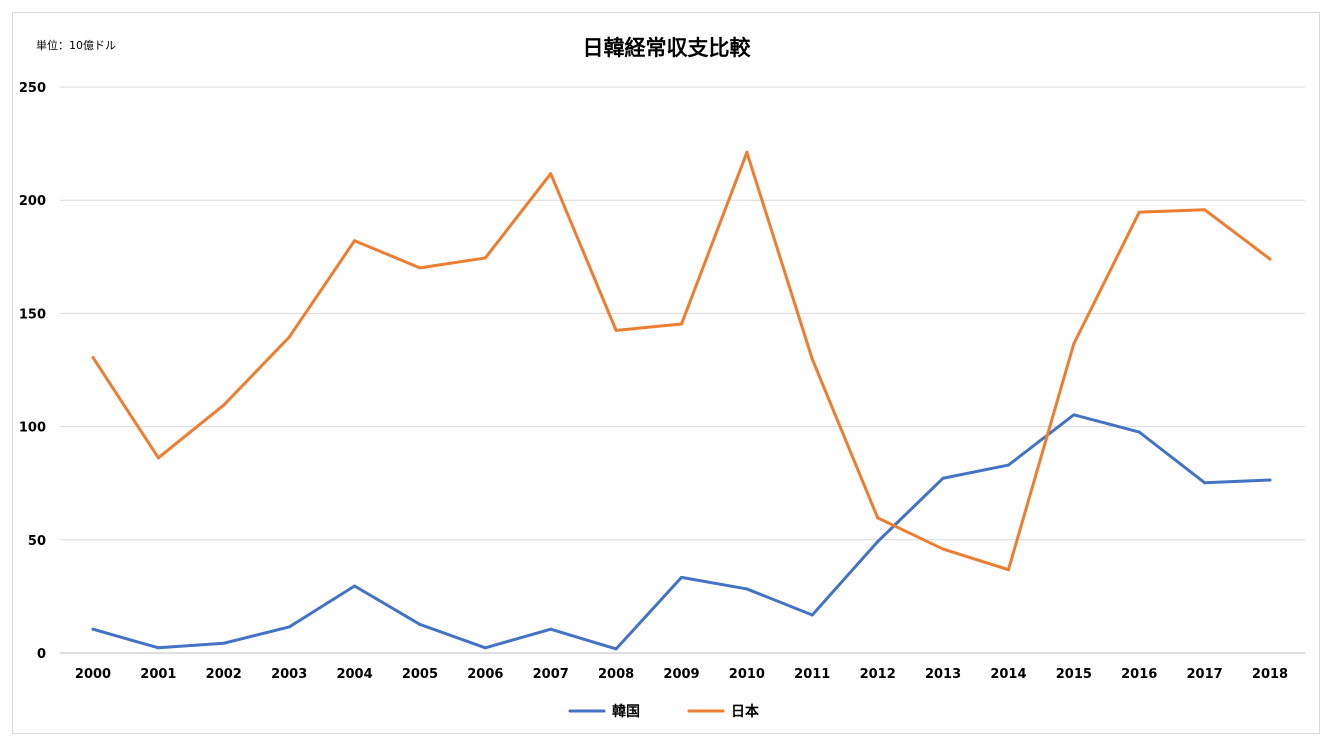 Image resolution: width=1333 pixels, height=750 pixels. Describe the element at coordinates (747, 674) in the screenshot. I see `x-tick-label: 2010` at that location.